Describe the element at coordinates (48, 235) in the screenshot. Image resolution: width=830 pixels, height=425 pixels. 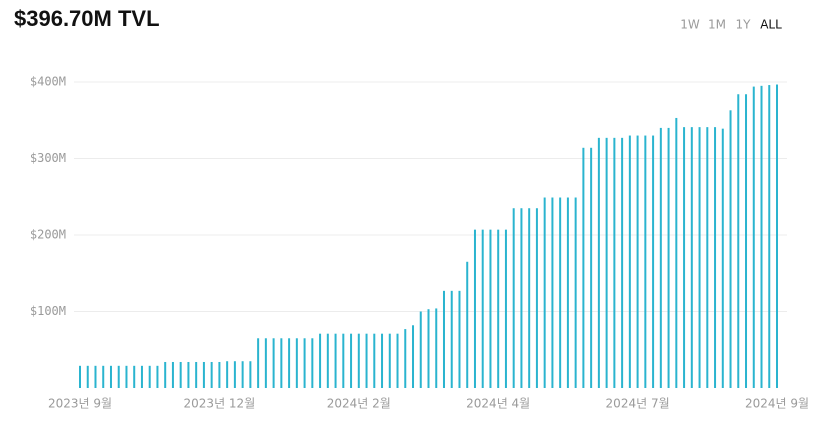
I see `y-tick-label: $200M` at that location.